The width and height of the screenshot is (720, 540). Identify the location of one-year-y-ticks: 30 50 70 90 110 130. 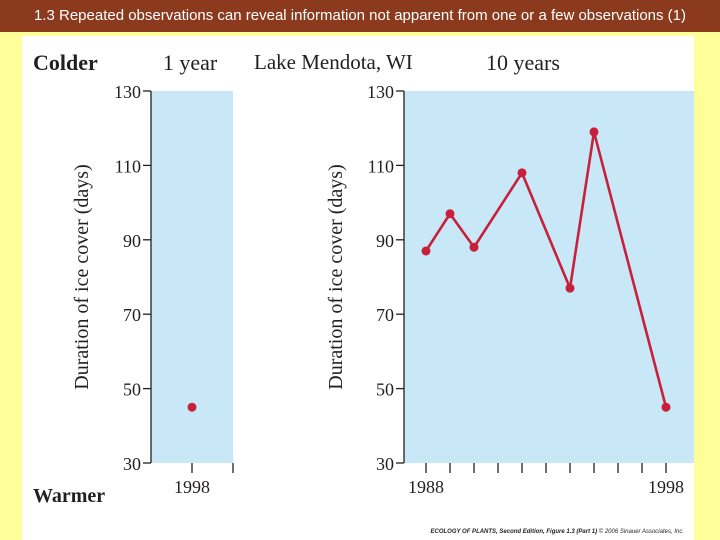
(132, 278).